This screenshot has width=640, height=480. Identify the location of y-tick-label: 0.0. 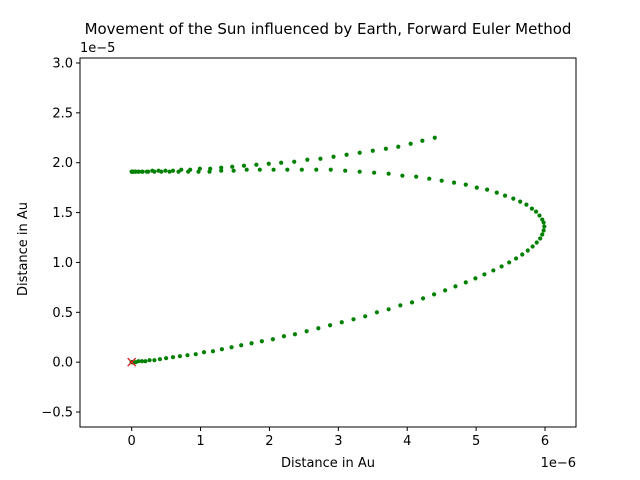
(62, 363).